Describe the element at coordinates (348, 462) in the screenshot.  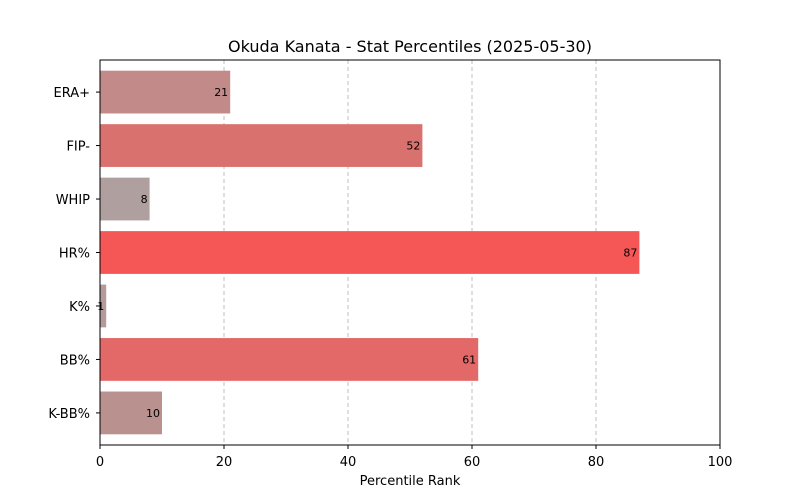
I see `x-tick-label: 40` at that location.